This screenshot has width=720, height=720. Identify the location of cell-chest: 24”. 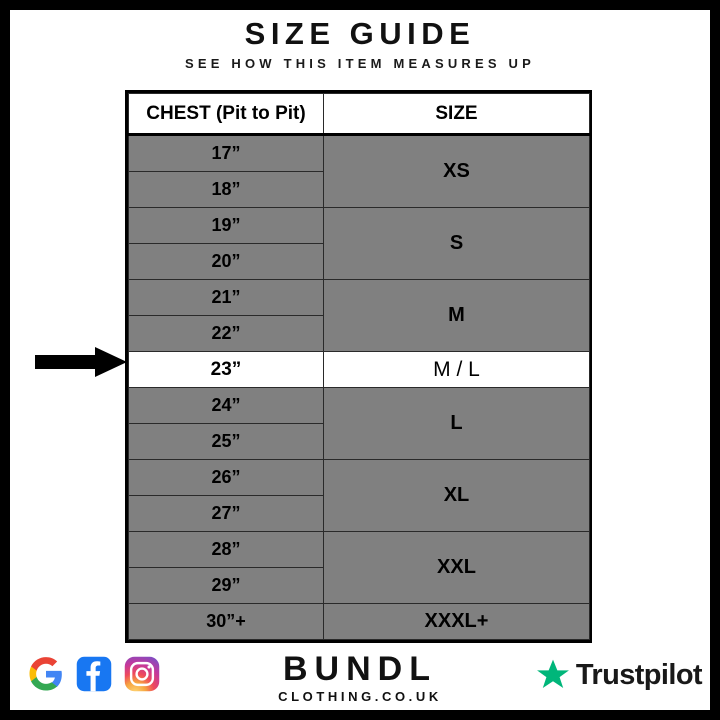
(226, 405).